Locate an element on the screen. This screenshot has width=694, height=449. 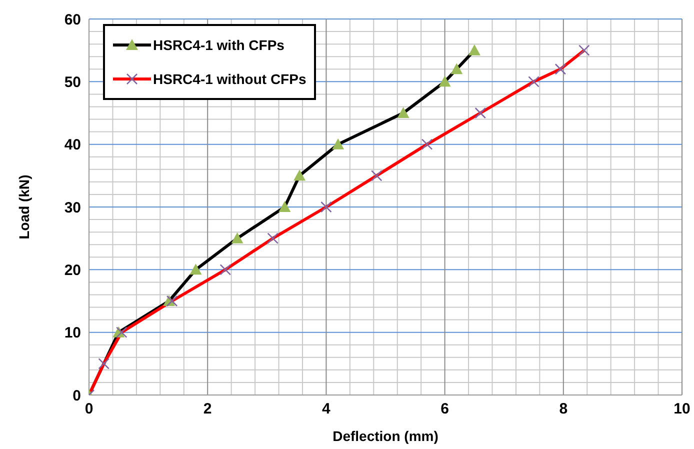
legend-label: HSRC4-1 without CFPs is located at coordinates (229, 79).